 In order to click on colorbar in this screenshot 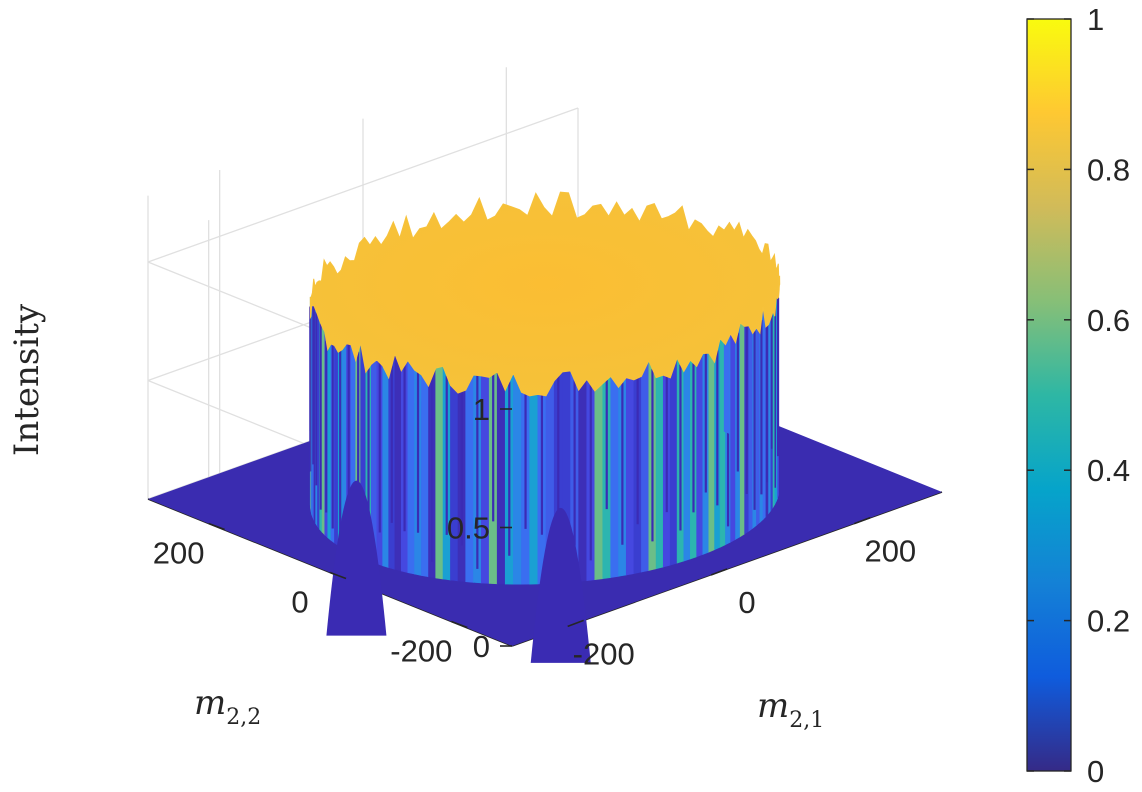, I will do `click(1049, 395)`.